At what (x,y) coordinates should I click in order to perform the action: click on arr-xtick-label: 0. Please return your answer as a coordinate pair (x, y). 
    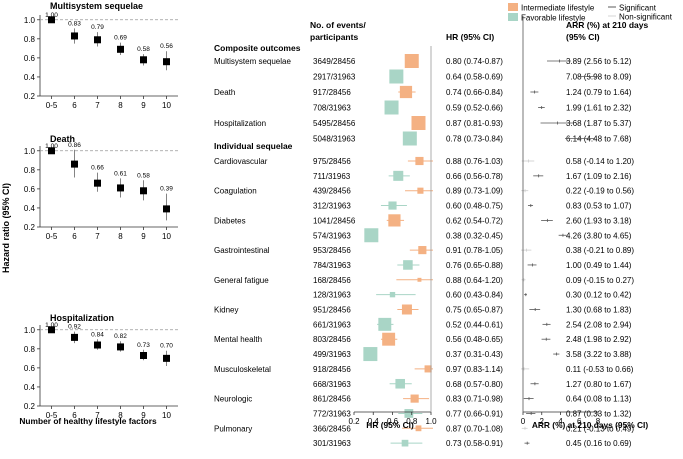
    Looking at the image, I should click on (523, 421).